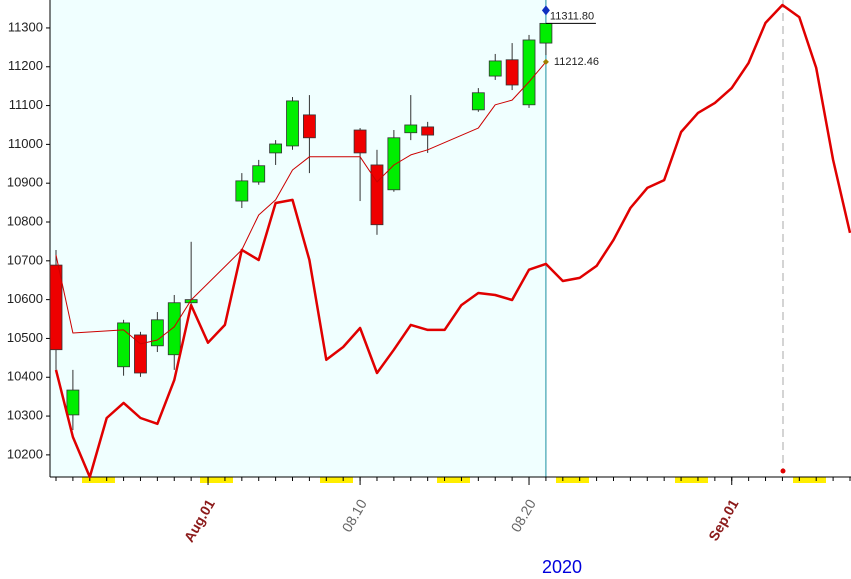  I want to click on cursor-dot, so click(783, 471).